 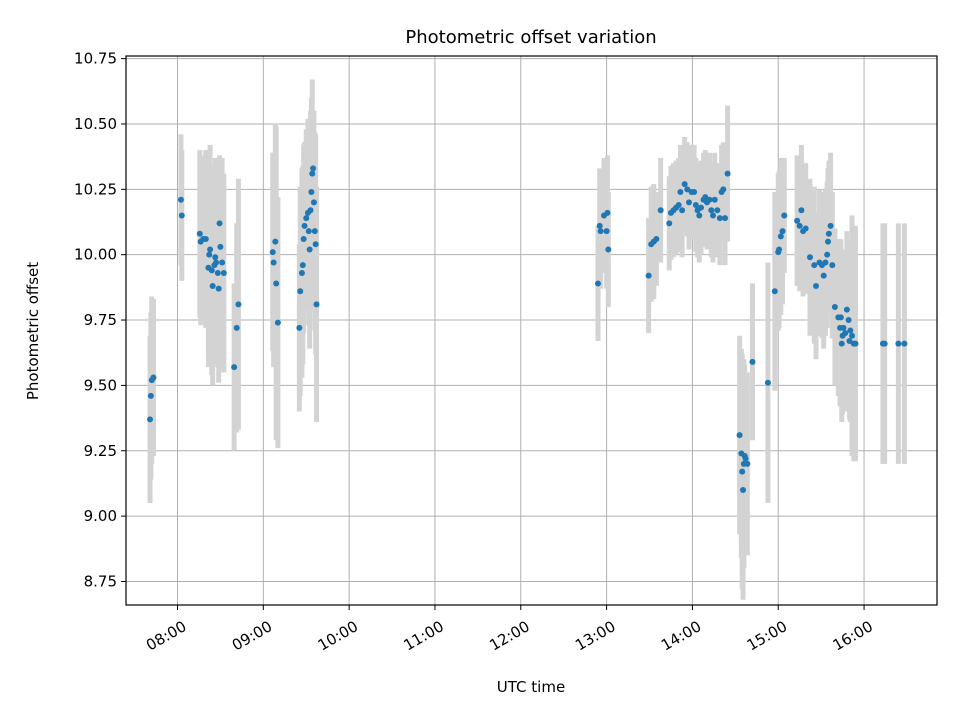 What do you see at coordinates (95, 59) in the screenshot?
I see `y-tick-label: 10.75` at bounding box center [95, 59].